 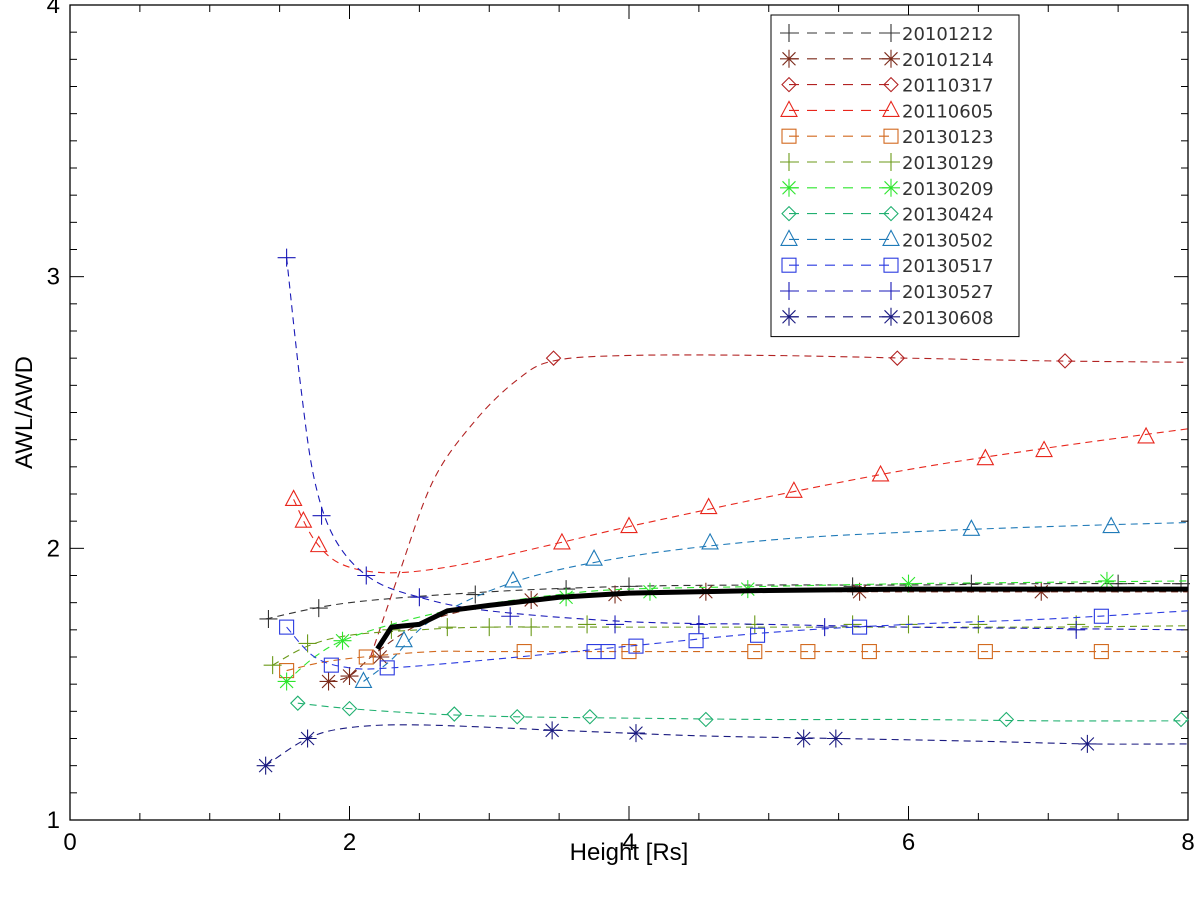 I want to click on x-axis-label: Height [Rs], so click(x=629, y=852).